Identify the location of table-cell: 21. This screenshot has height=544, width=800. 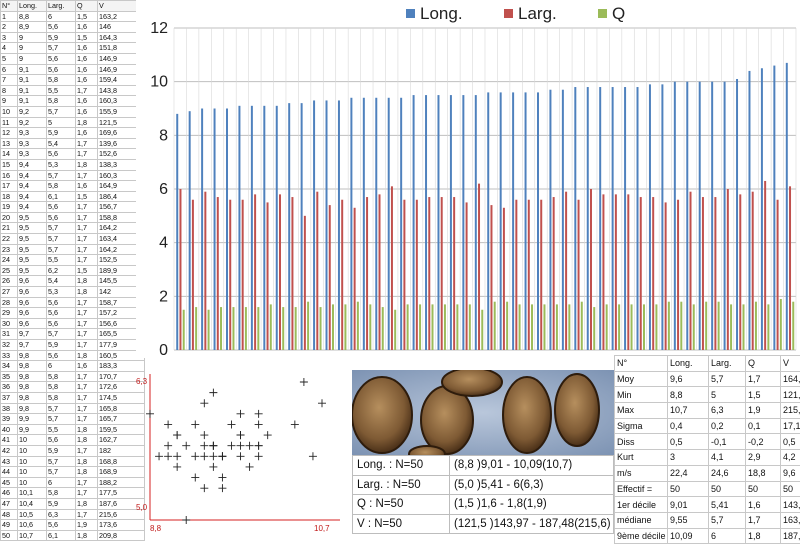
(9, 228).